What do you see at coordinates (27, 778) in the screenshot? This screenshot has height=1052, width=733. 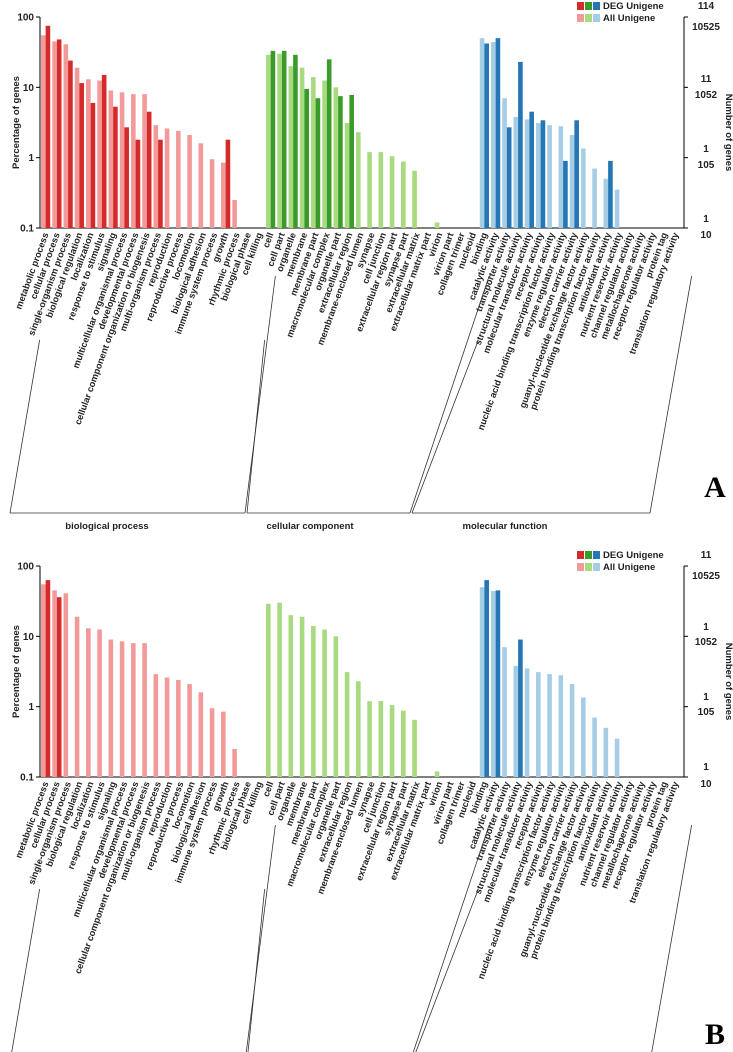 I see `y-tick-label: 0.1` at bounding box center [27, 778].